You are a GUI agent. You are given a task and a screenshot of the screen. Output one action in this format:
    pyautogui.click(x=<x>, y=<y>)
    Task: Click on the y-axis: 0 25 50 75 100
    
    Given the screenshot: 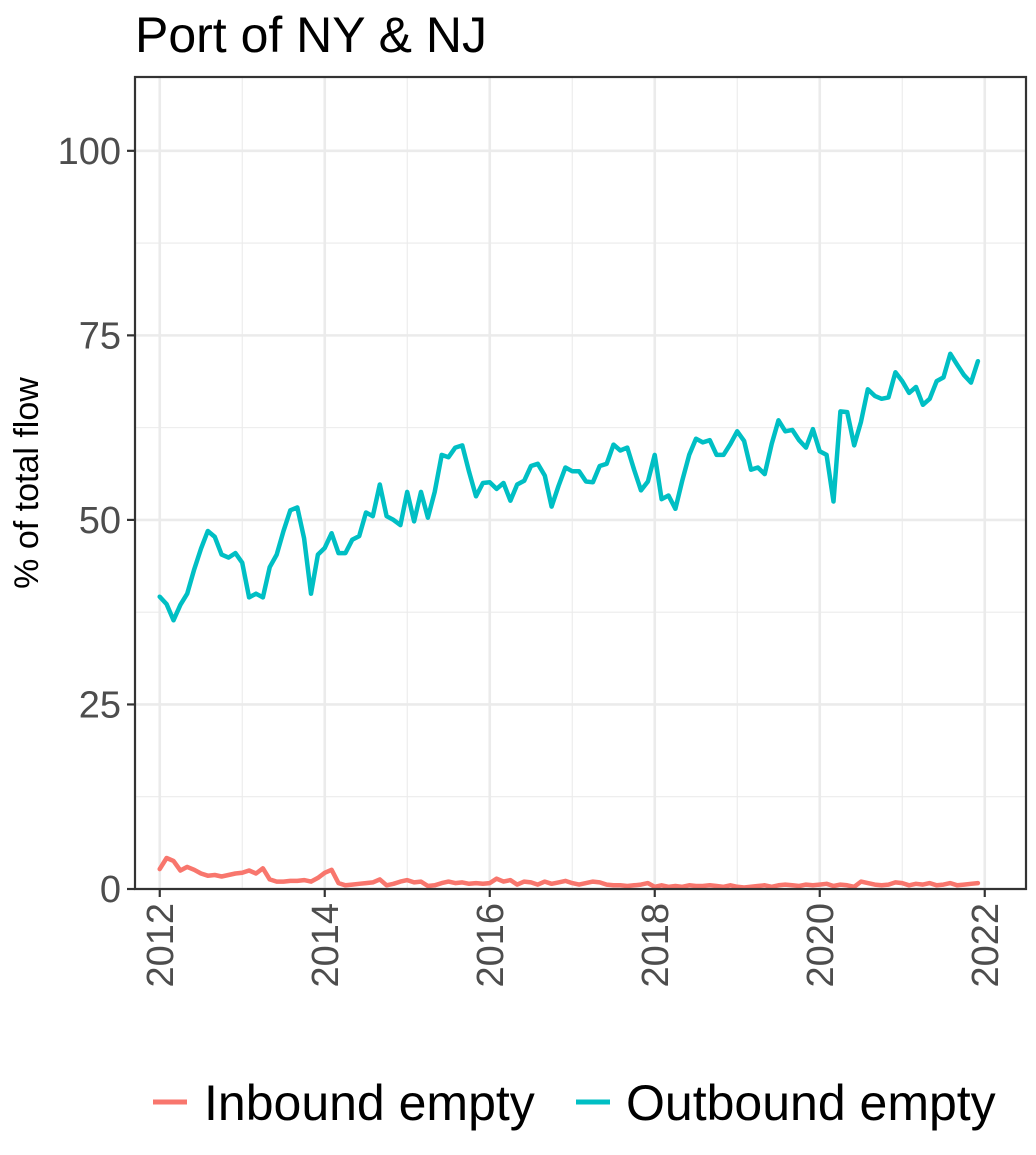 What is the action you would take?
    pyautogui.click(x=96, y=521)
    